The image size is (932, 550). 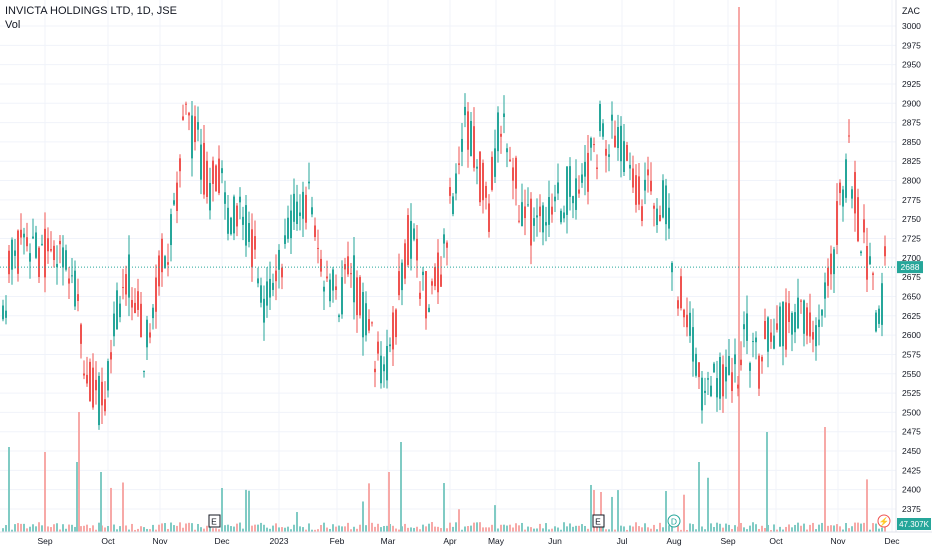 I want to click on time-tick-label: Sep, so click(x=44, y=541).